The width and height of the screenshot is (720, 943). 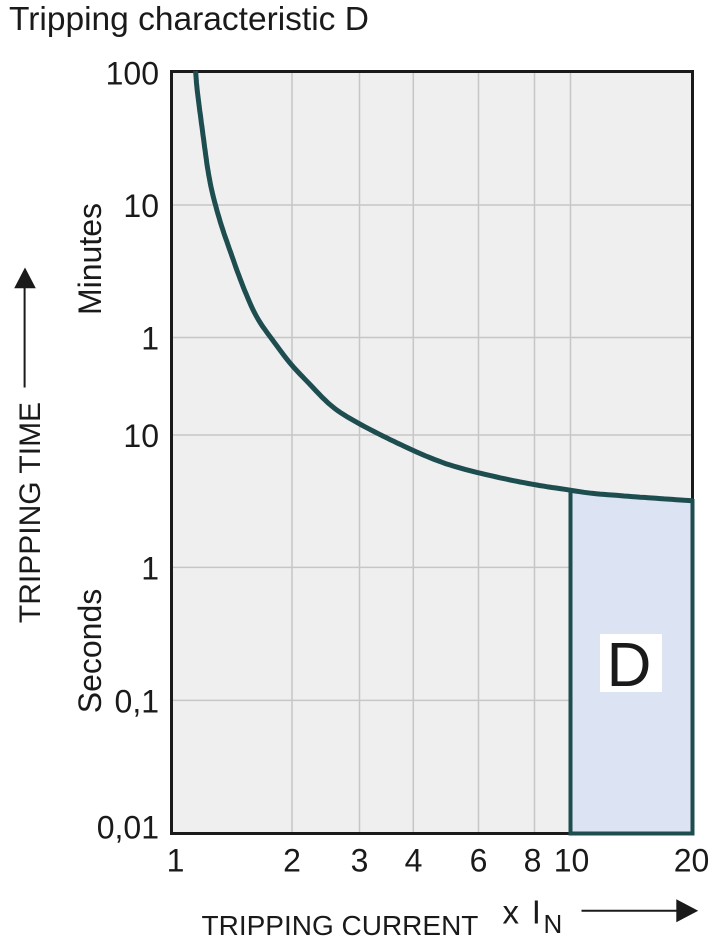 I want to click on svg-text: TRIPPING TIME, so click(x=30, y=512).